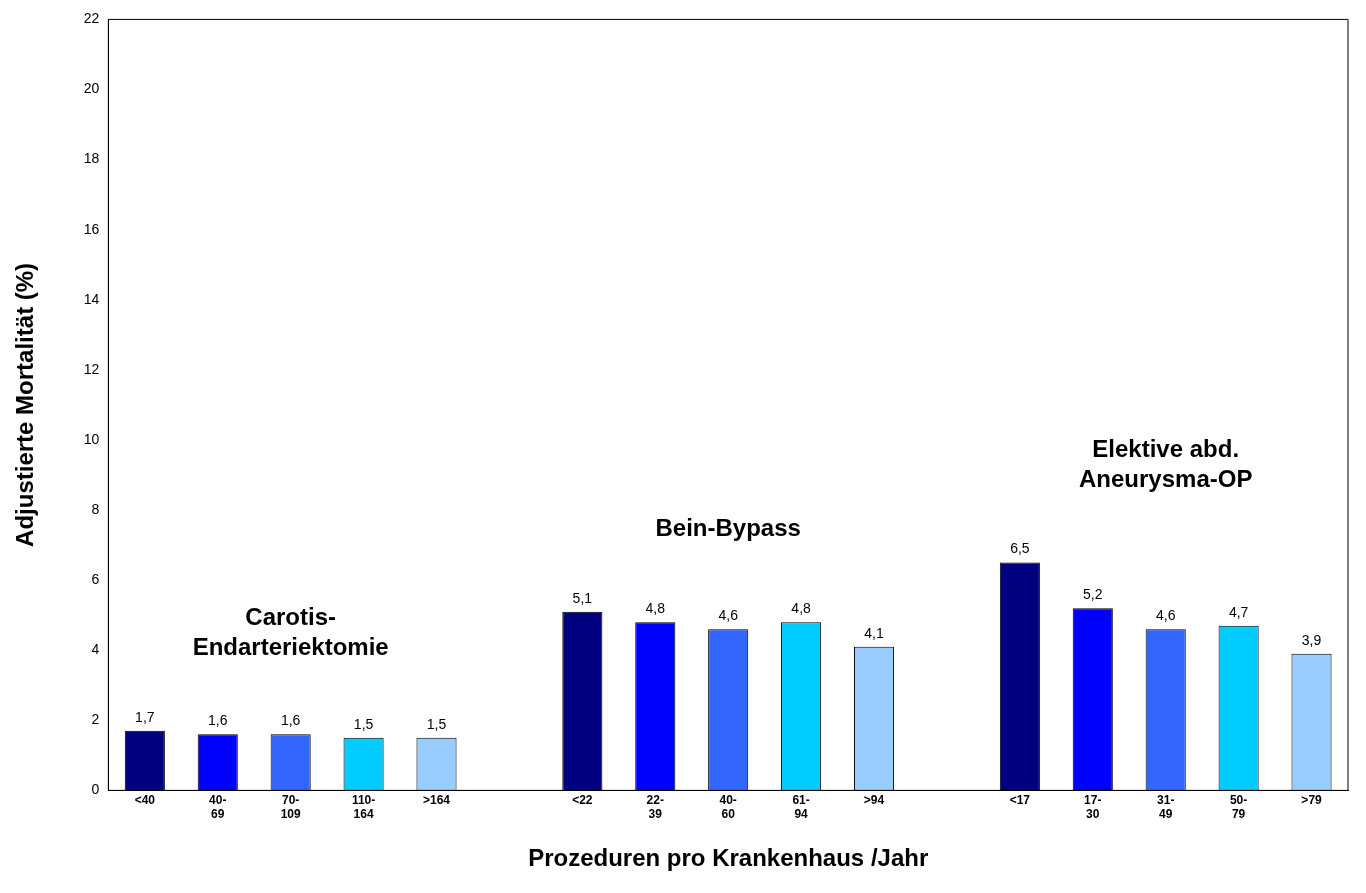 This screenshot has width=1366, height=893. I want to click on data-label: 6,5, so click(1020, 548).